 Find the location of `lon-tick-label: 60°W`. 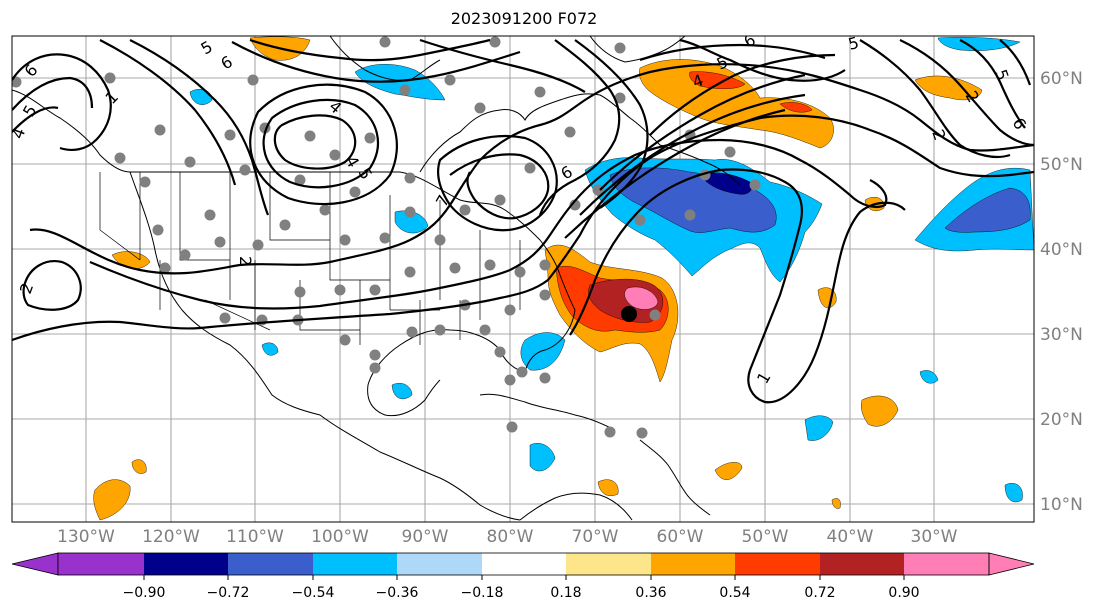

lon-tick-label: 60°W is located at coordinates (680, 537).